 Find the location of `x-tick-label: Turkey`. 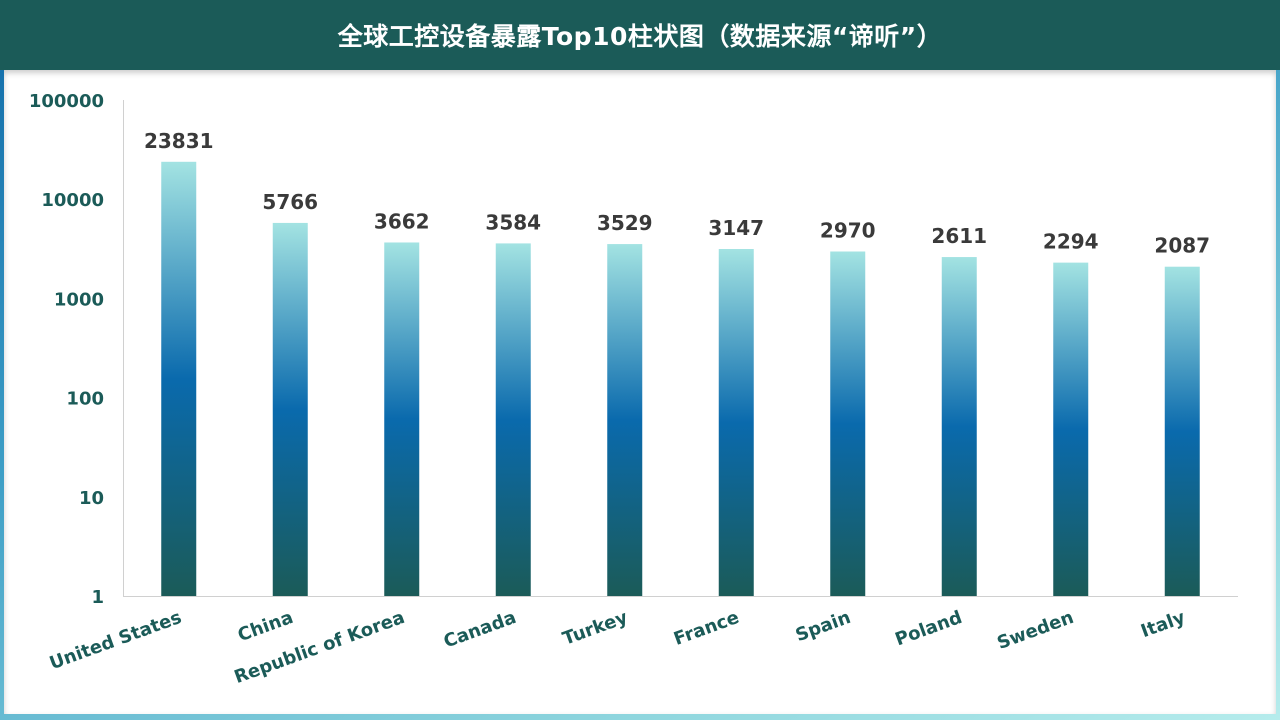

x-tick-label: Turkey is located at coordinates (595, 628).